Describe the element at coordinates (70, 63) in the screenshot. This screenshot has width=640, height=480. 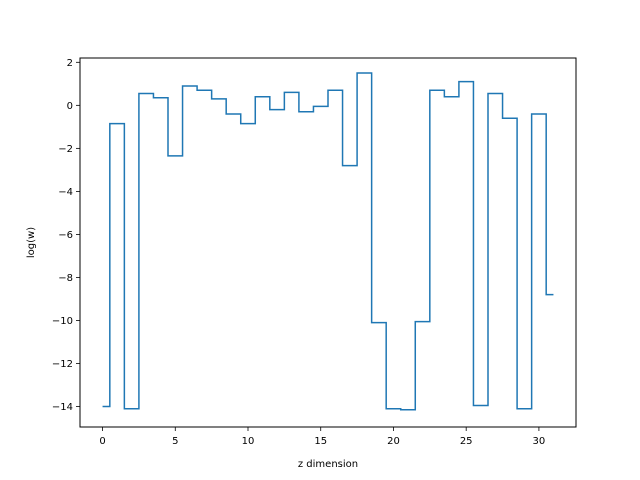
I see `y-tick-label-8: 2` at that location.